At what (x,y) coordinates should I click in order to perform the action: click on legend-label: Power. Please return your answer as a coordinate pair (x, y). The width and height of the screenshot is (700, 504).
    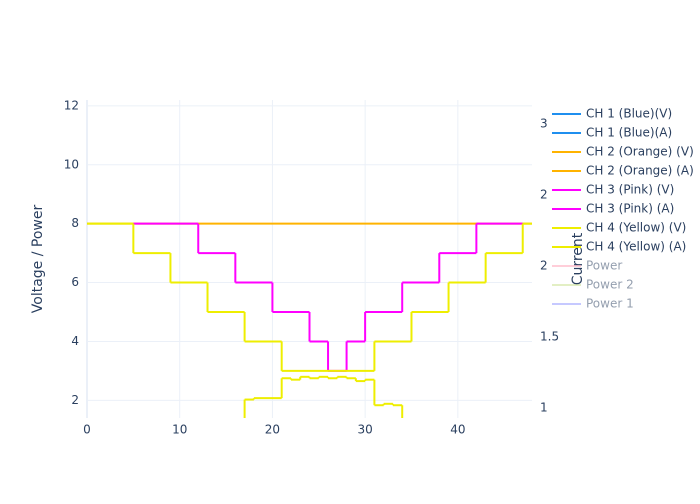
    Looking at the image, I should click on (604, 266).